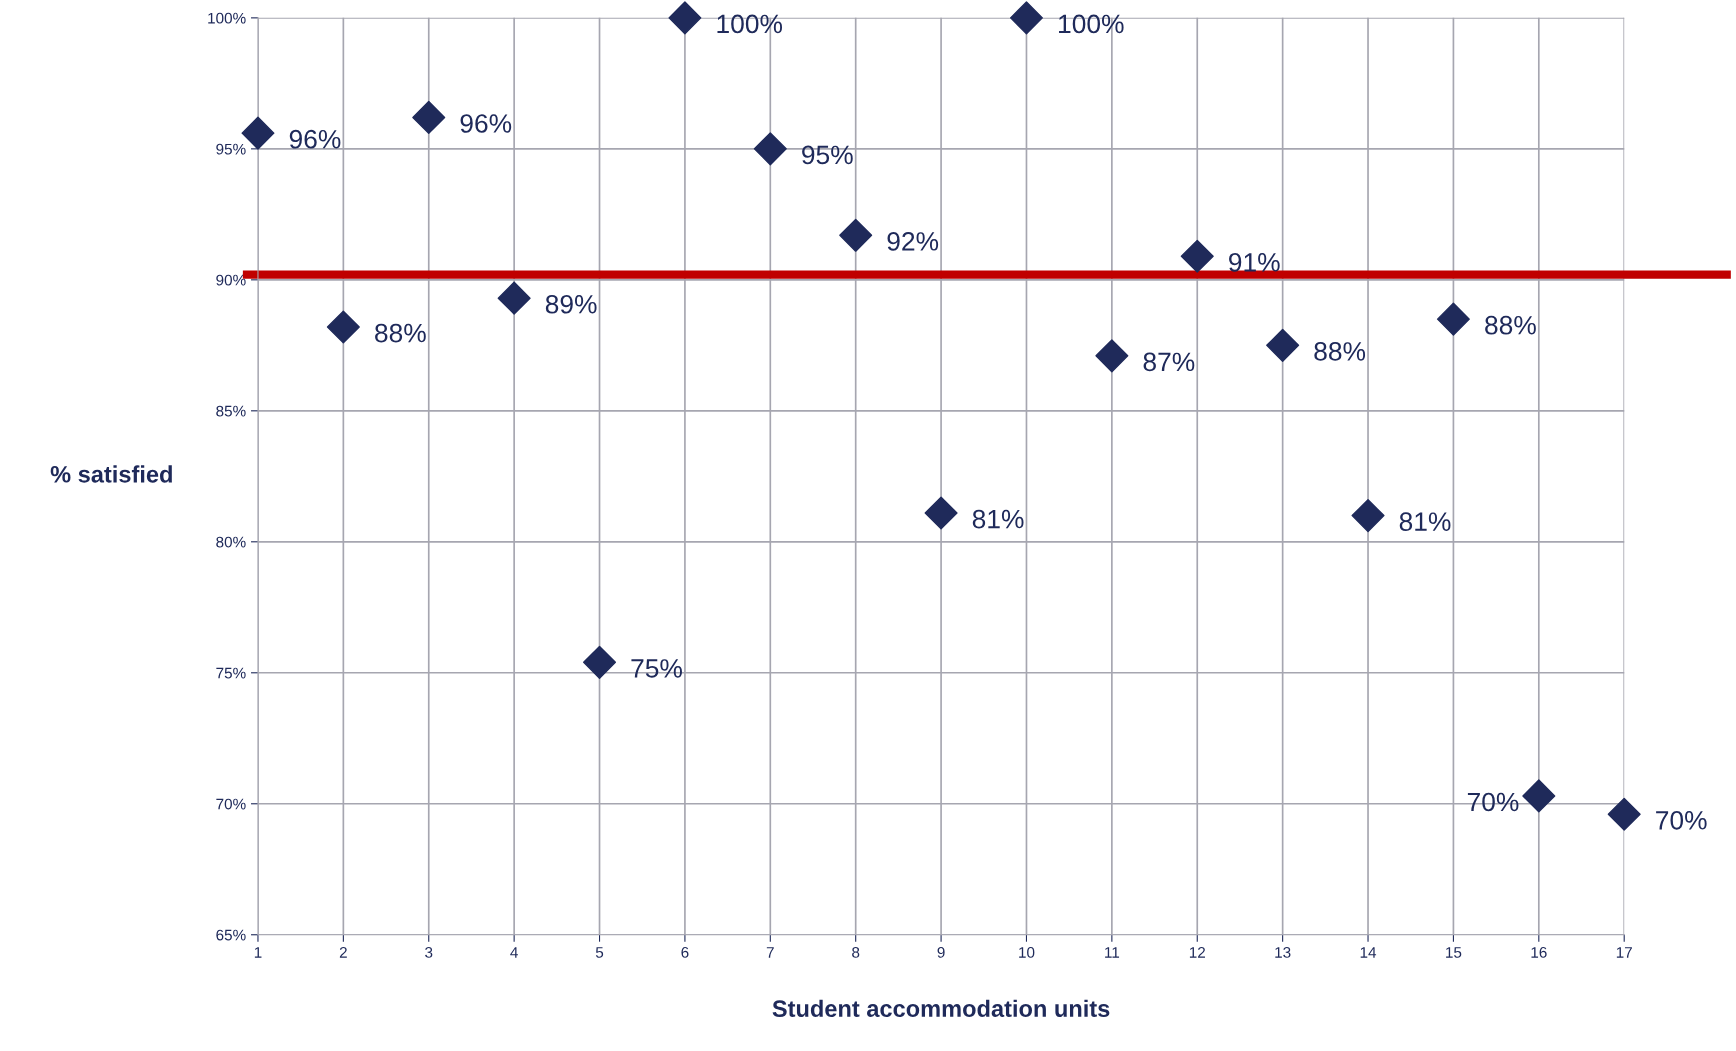 The height and width of the screenshot is (1051, 1736). Describe the element at coordinates (913, 241) in the screenshot. I see `data-label: 92%` at that location.